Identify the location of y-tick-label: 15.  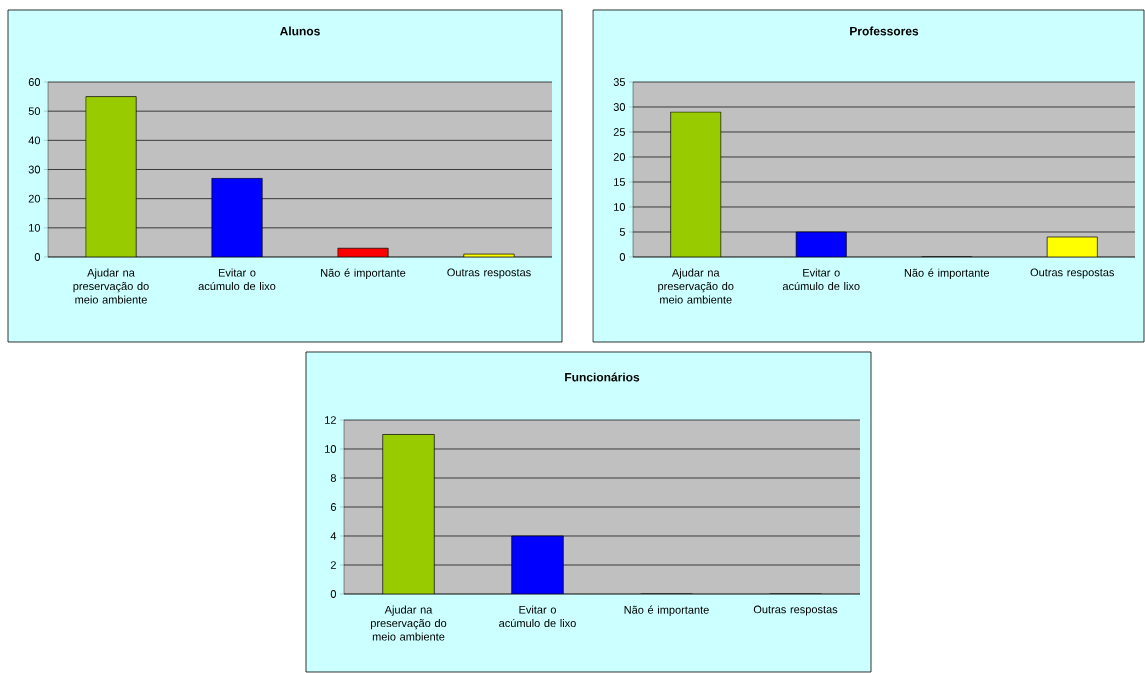
(619, 182).